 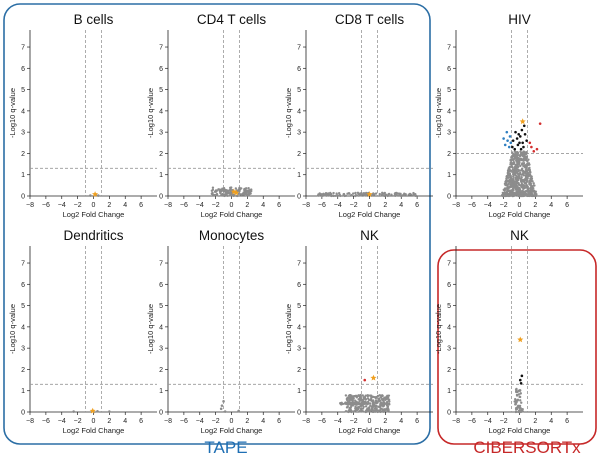 What do you see at coordinates (94, 19) in the screenshot?
I see `panel-title: B cells` at bounding box center [94, 19].